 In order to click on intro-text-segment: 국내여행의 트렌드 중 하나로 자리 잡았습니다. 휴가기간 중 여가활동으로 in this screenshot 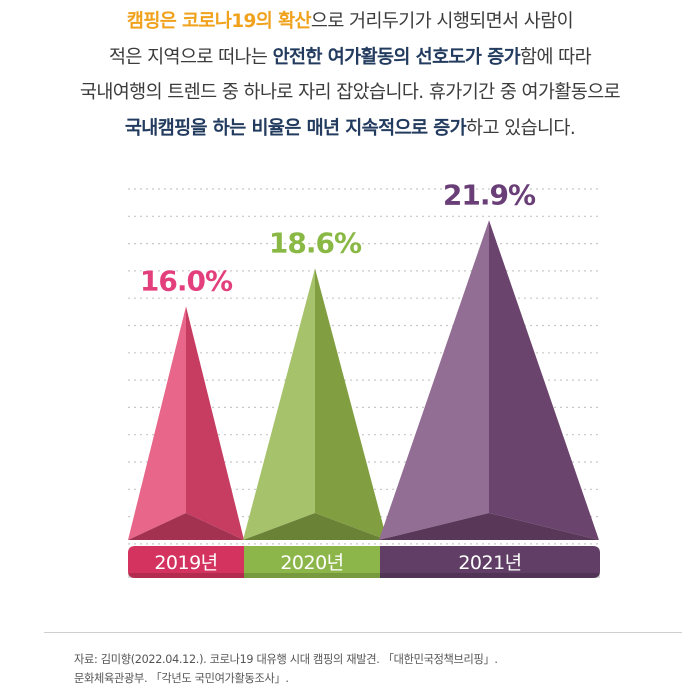, I will do `click(350, 92)`.